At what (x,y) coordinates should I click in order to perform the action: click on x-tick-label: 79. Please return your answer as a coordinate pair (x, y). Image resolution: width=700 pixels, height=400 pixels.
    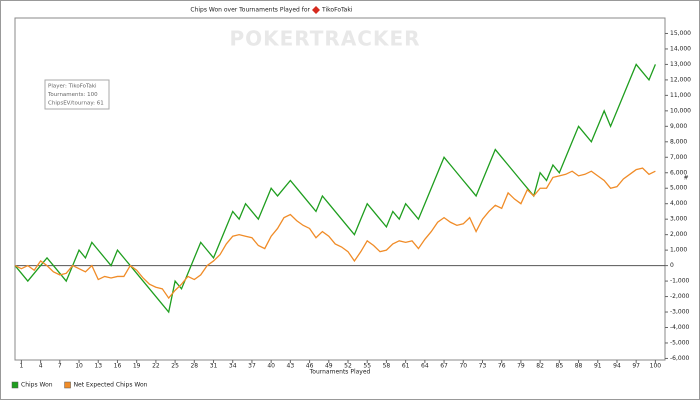
    Looking at the image, I should click on (521, 366).